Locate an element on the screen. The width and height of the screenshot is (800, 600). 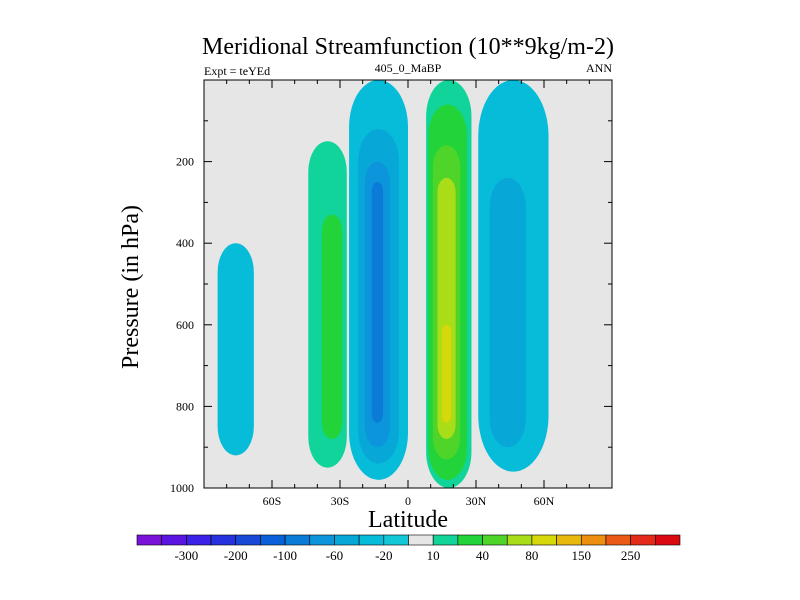
x-tick-label: 30S is located at coordinates (340, 501).